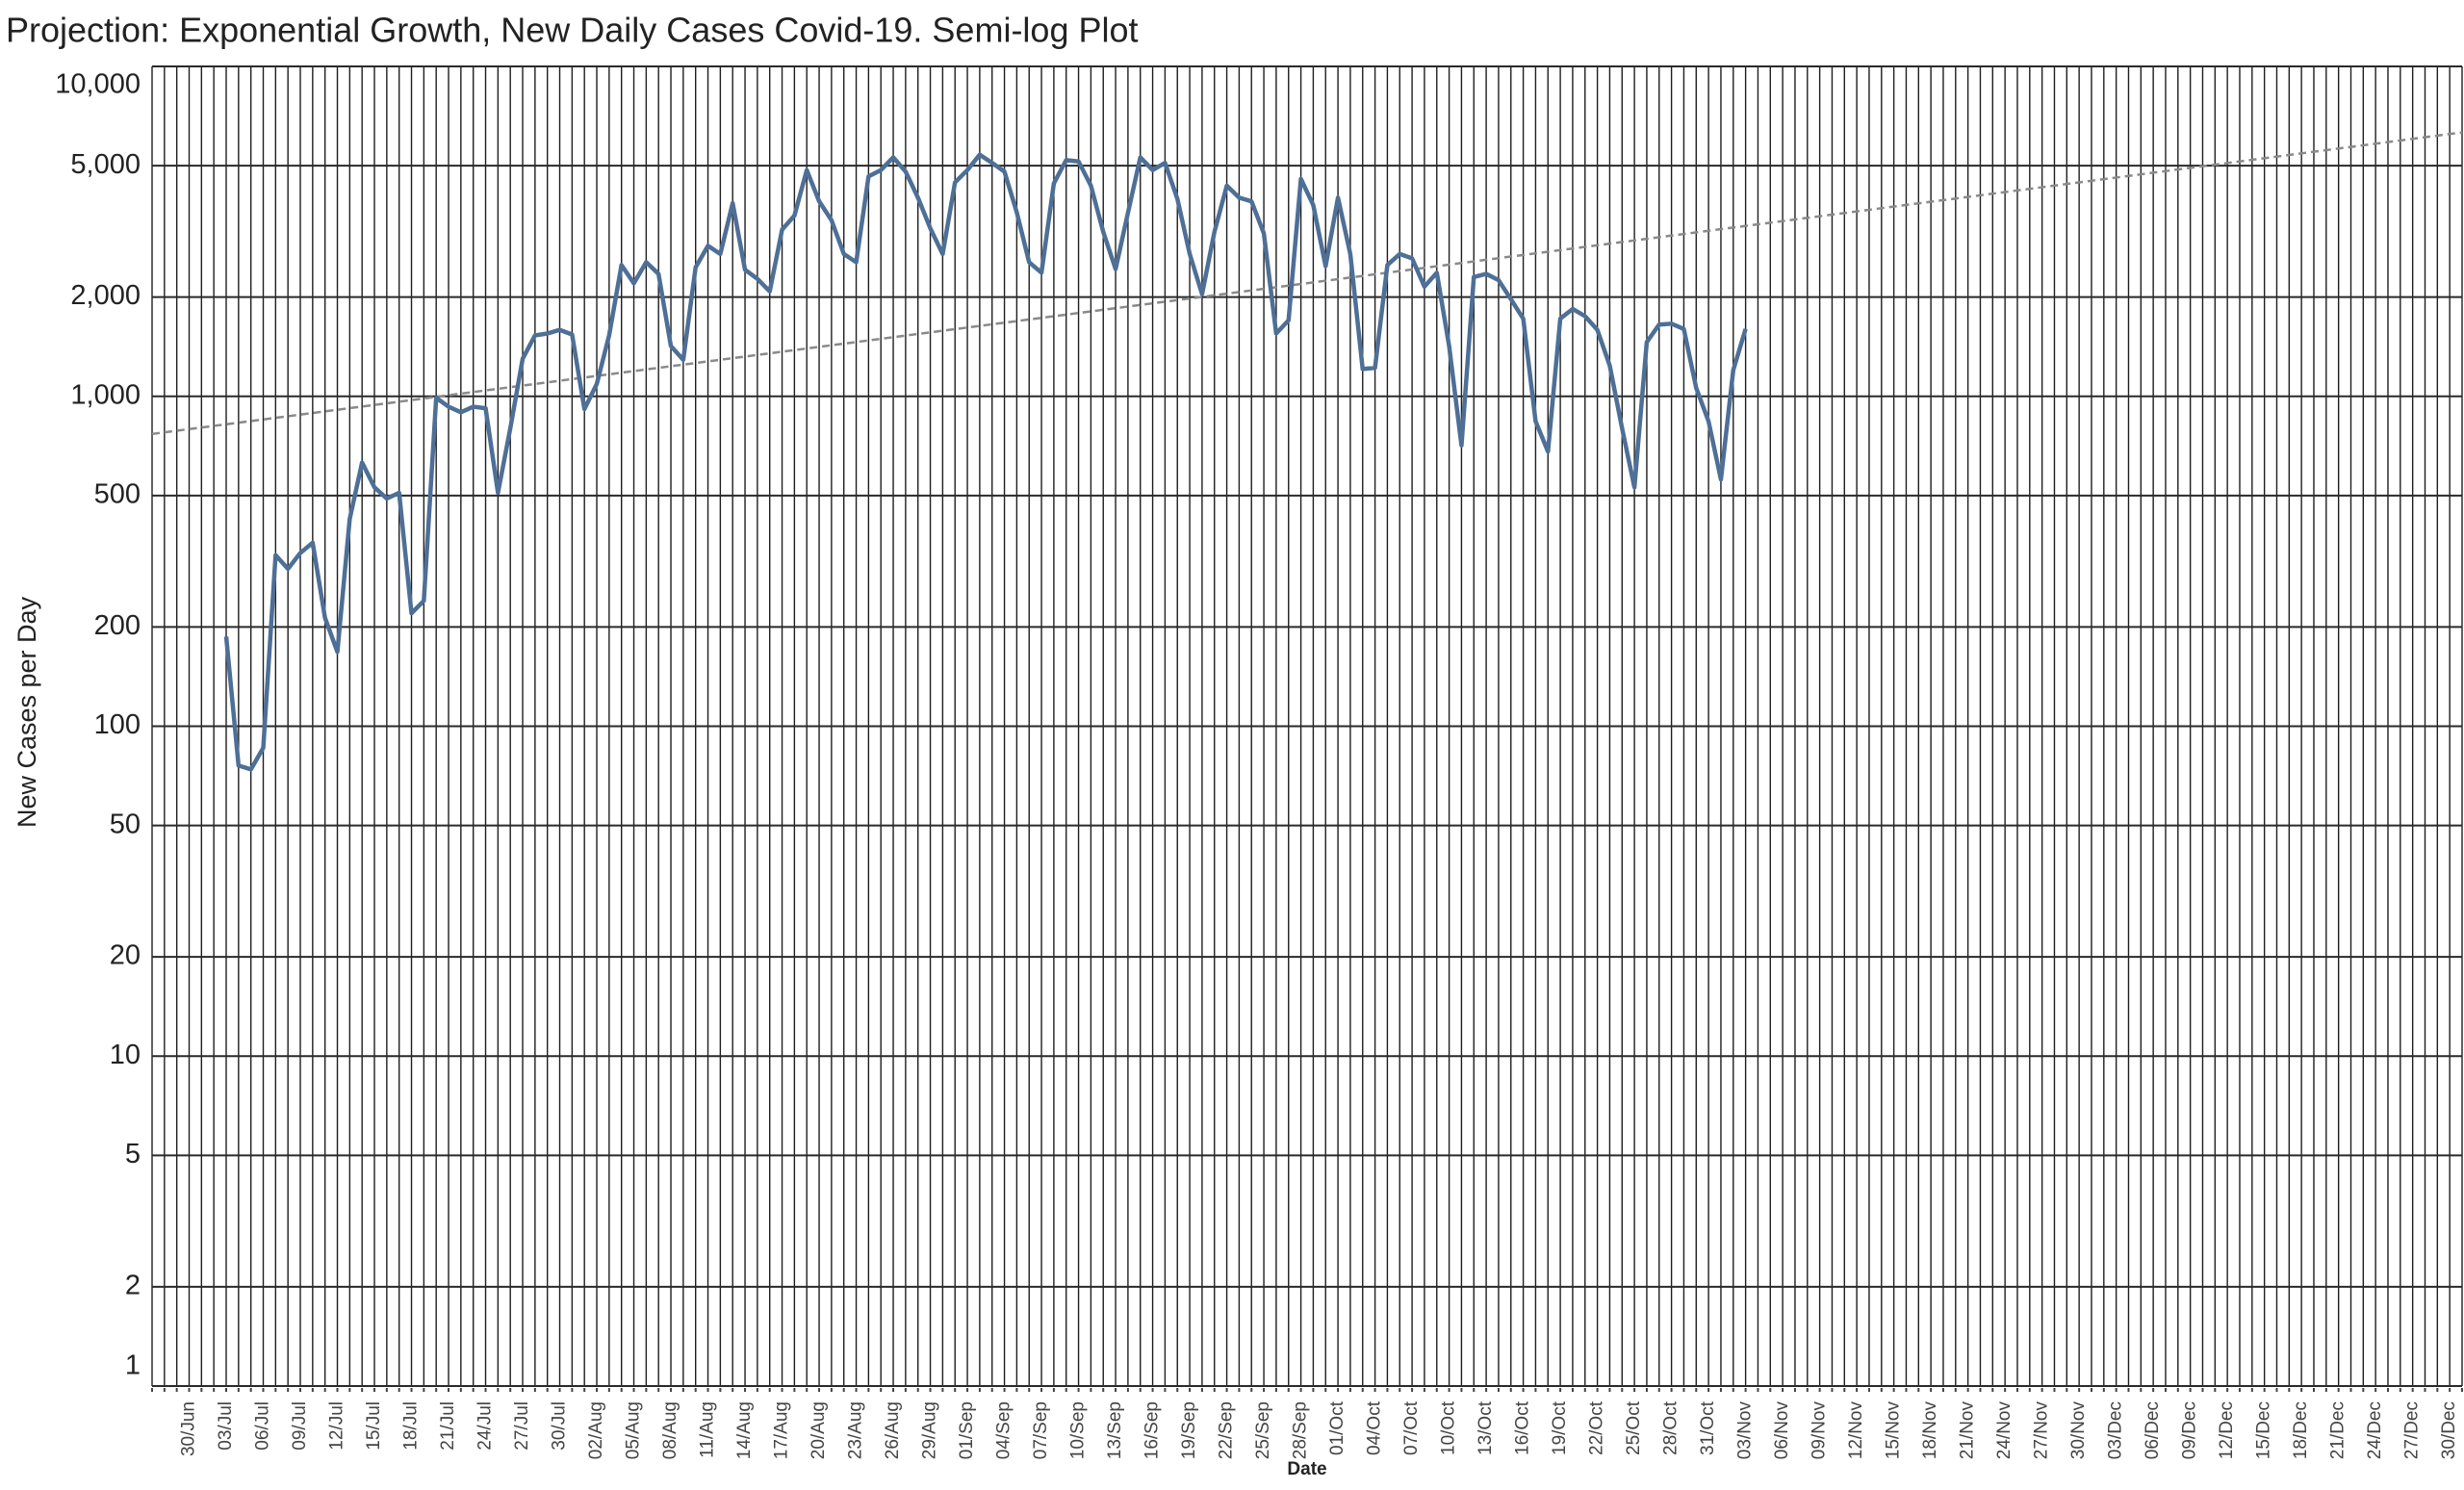  I want to click on y-tick-label: 50, so click(125, 824).